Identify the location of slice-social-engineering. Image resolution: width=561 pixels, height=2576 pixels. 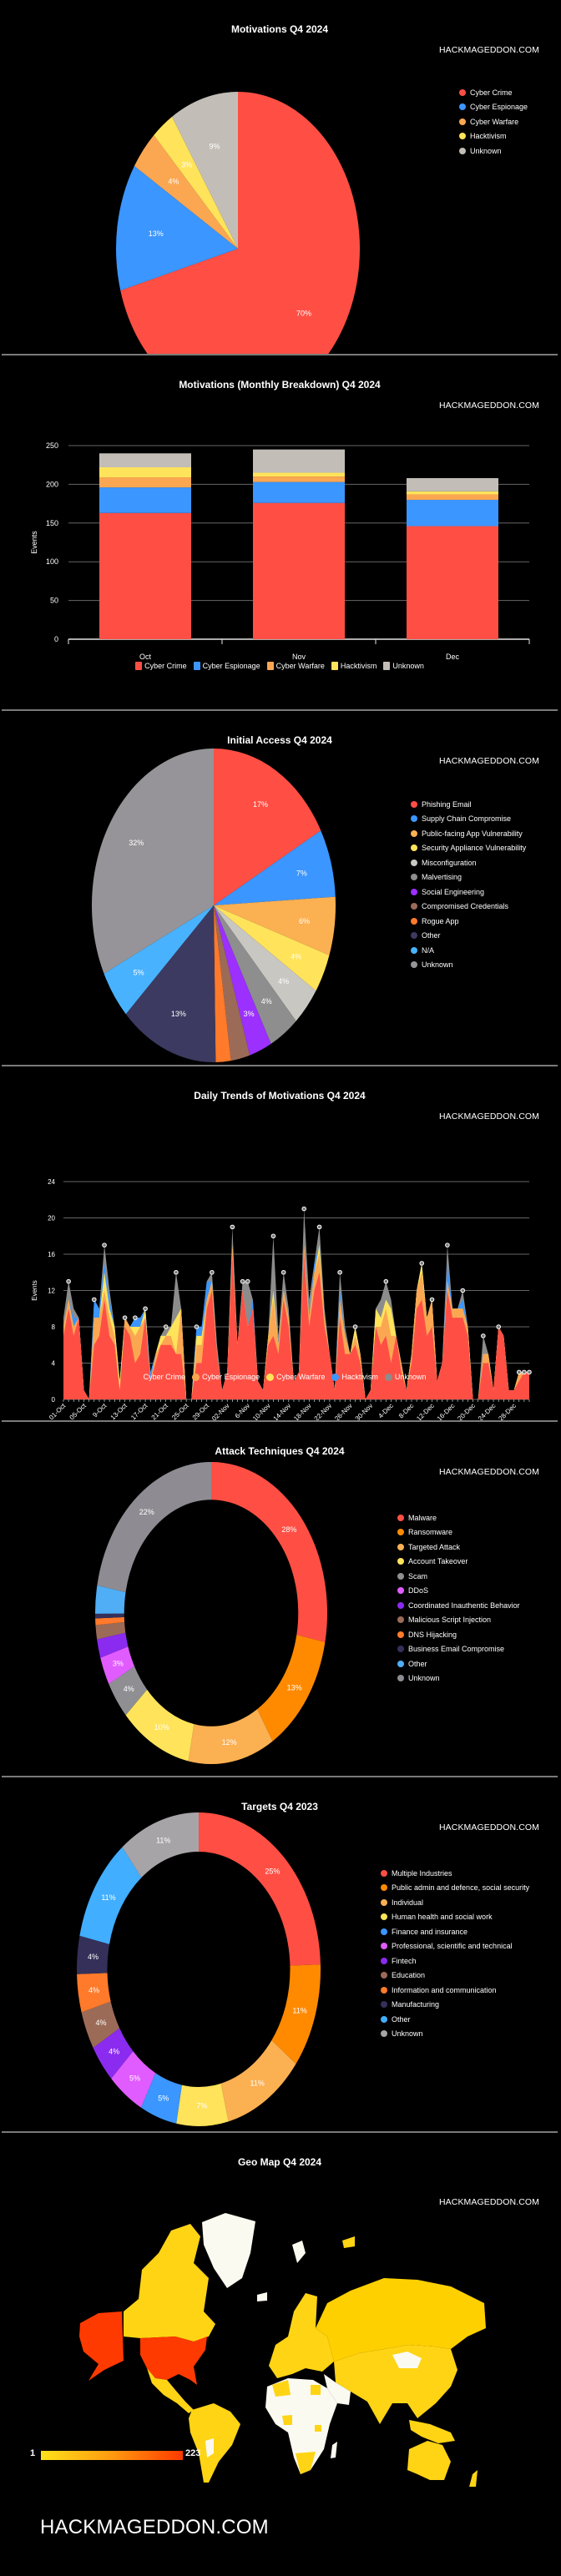
(242, 981).